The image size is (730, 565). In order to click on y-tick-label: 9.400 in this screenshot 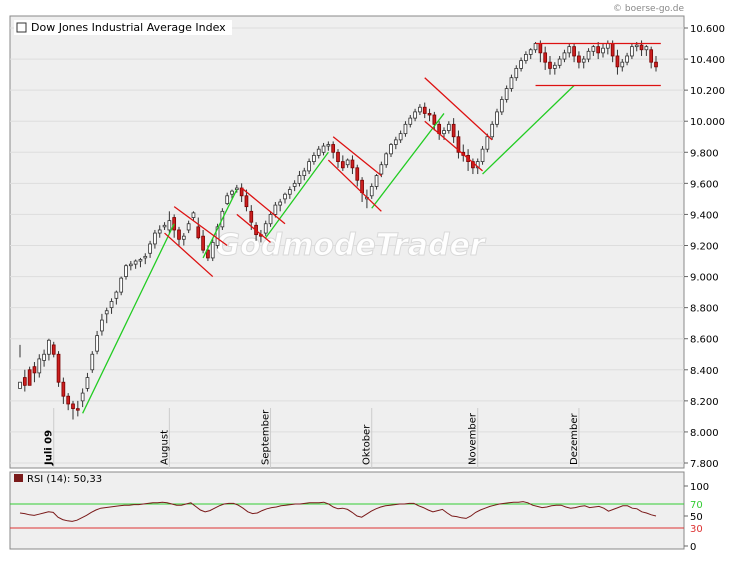, I will do `click(704, 215)`.